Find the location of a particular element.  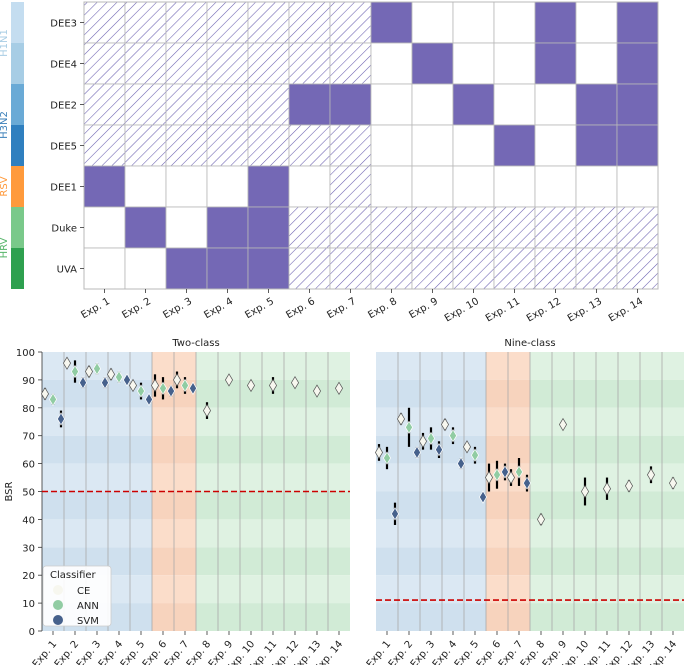

y-tick-label: 20 is located at coordinates (28, 576).